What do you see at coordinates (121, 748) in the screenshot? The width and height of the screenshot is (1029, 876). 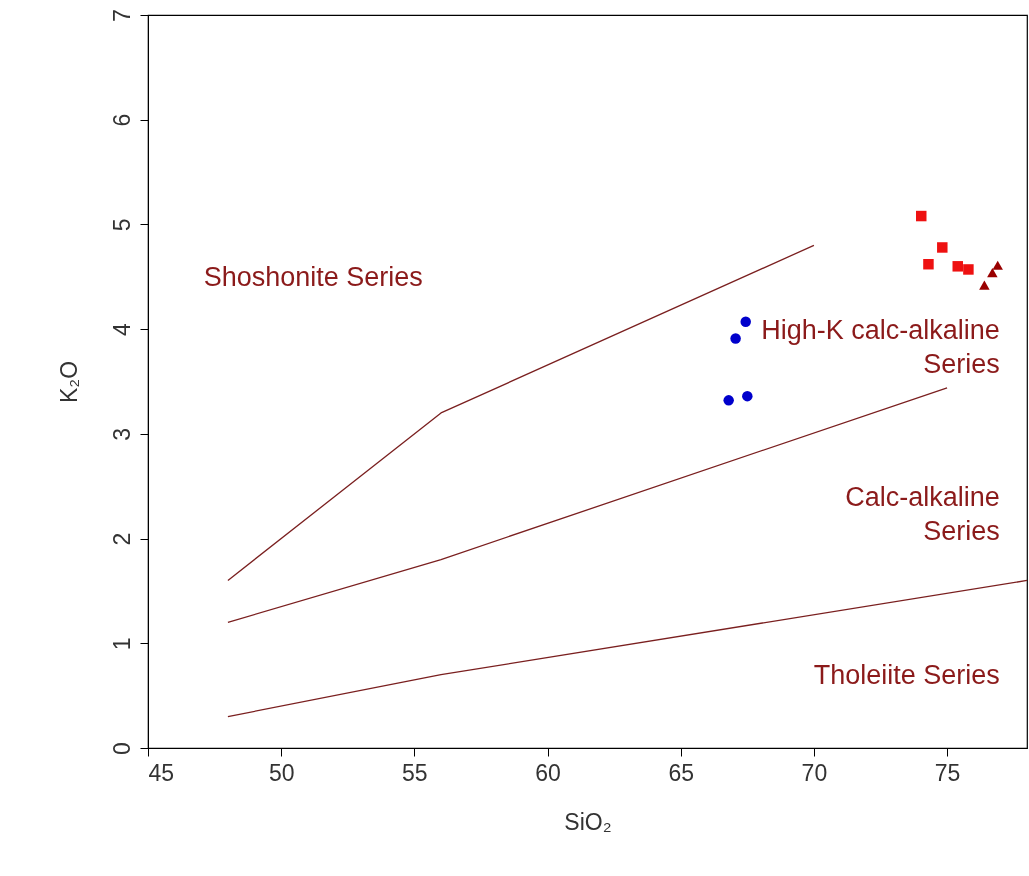 I see `y-tick-label: 0` at bounding box center [121, 748].